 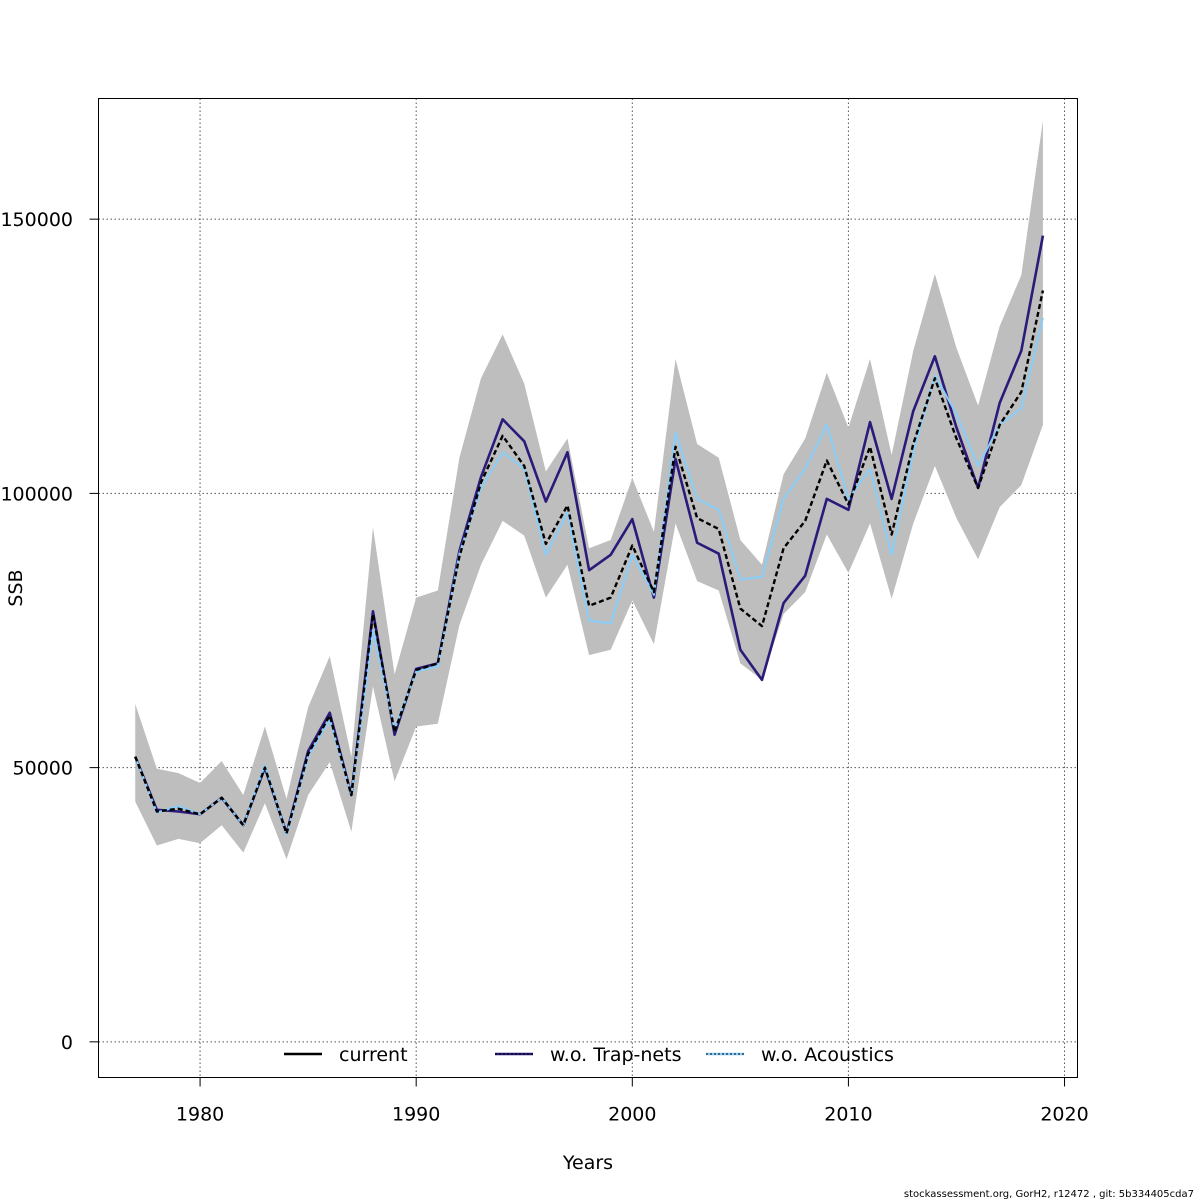 I want to click on y-axis: 0 50000 100000 150000, so click(x=49, y=631).